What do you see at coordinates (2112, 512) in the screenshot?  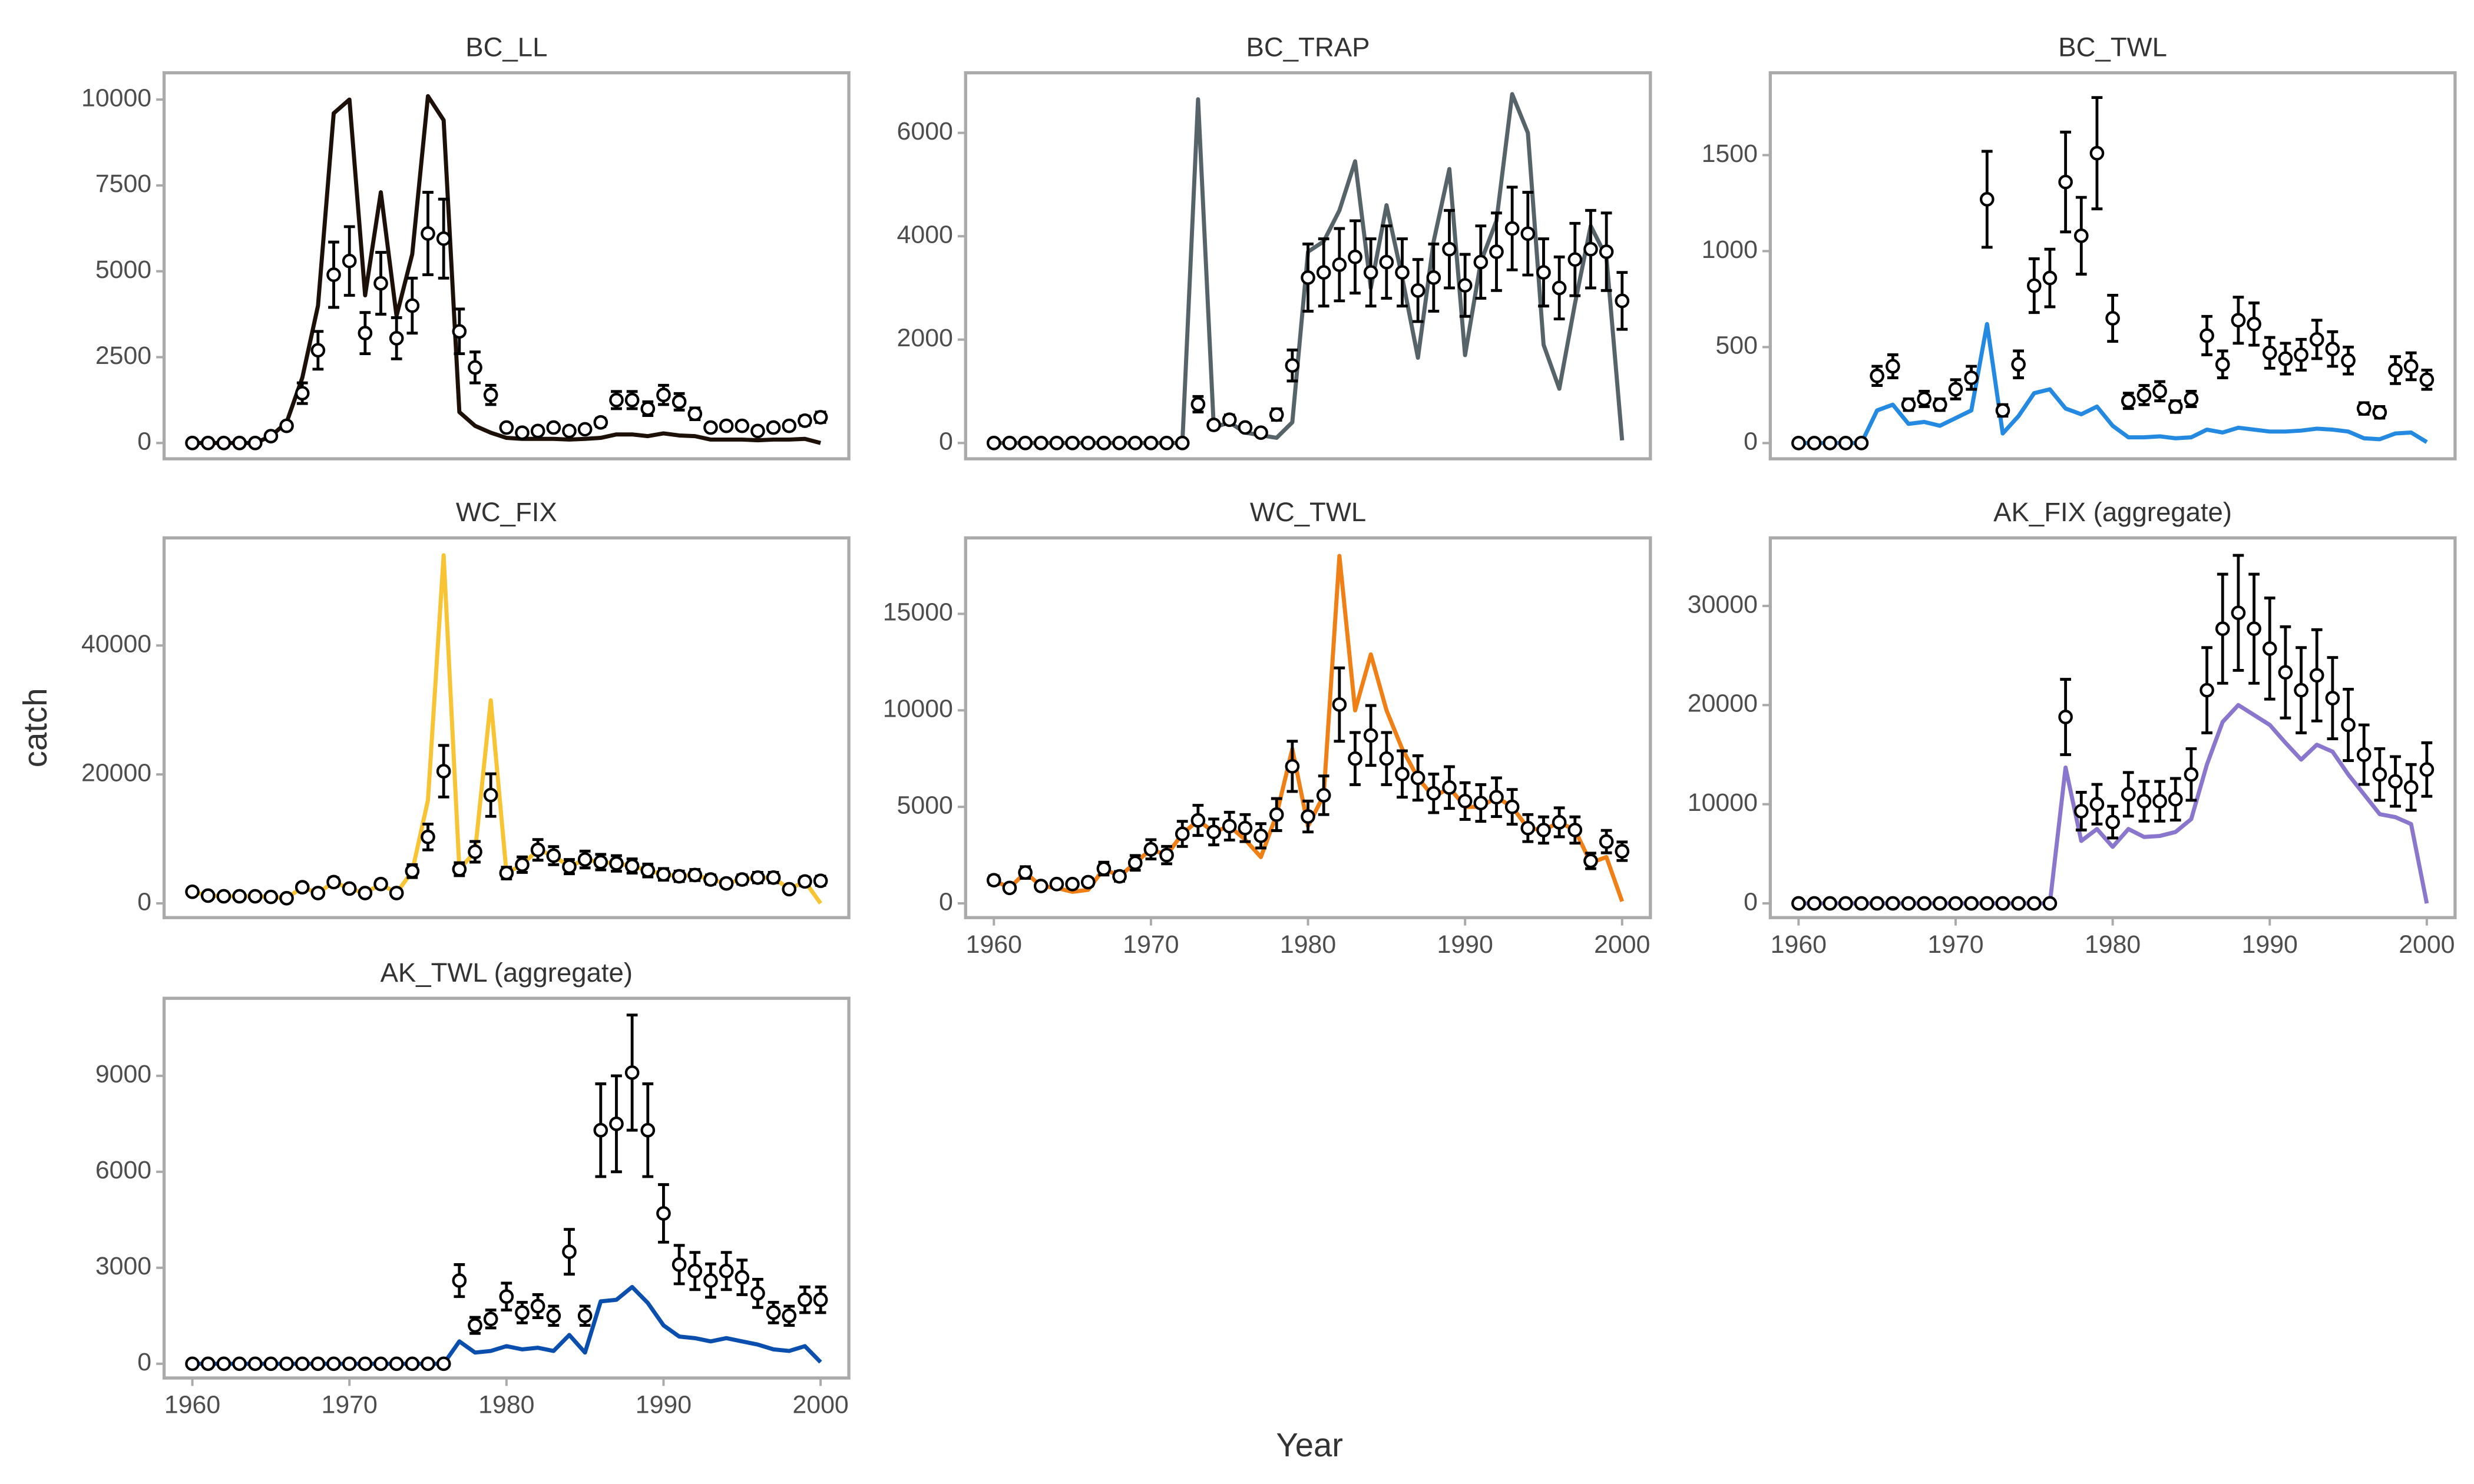 I see `panel-title: AK_FIX (aggregate)` at bounding box center [2112, 512].